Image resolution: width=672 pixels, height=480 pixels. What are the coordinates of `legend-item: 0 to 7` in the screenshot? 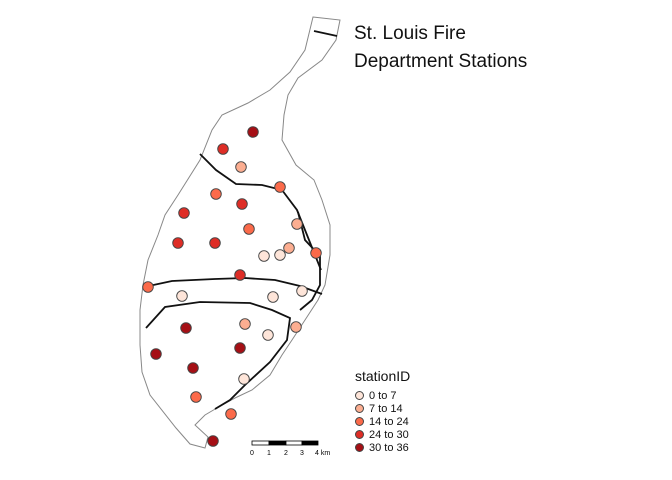 It's located at (382, 395).